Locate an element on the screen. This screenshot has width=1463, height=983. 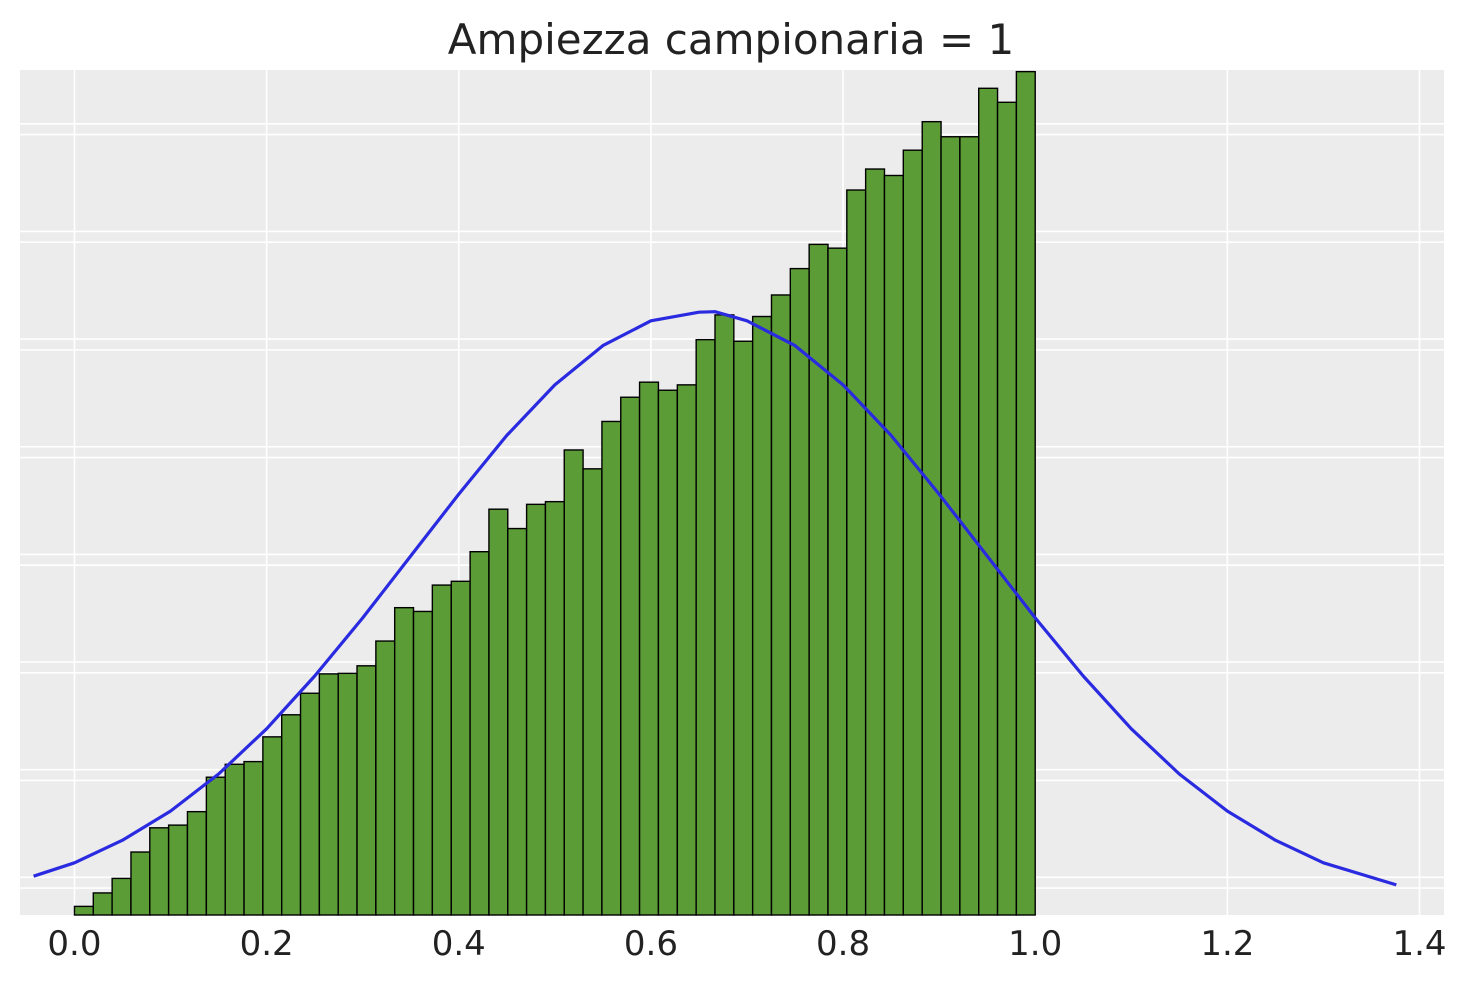
x-axis-ticks: 0.0 0.2 0.4 0.6 0.8 1.0 1.2 1.4 is located at coordinates (746, 944).